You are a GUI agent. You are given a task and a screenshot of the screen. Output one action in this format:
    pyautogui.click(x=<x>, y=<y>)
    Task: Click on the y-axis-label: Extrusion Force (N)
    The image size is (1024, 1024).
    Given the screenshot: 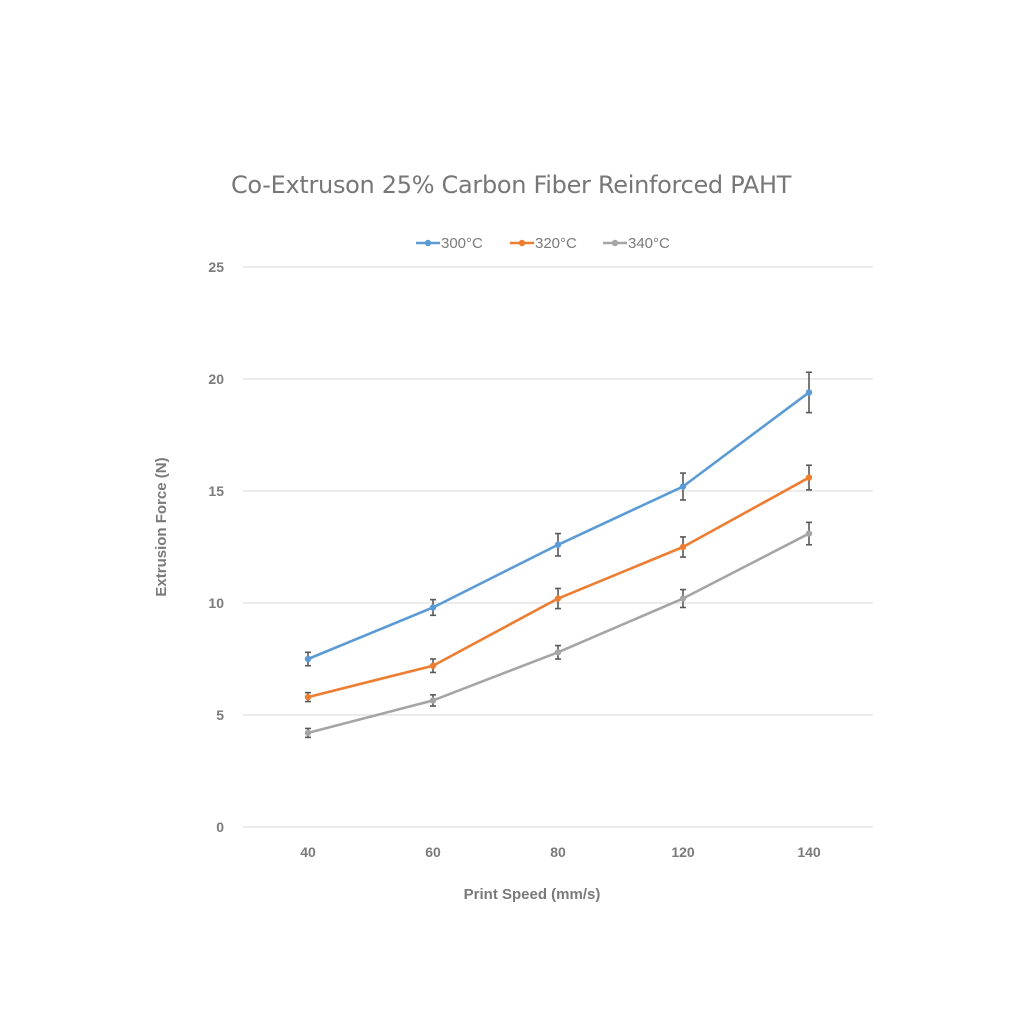 What is the action you would take?
    pyautogui.click(x=161, y=526)
    